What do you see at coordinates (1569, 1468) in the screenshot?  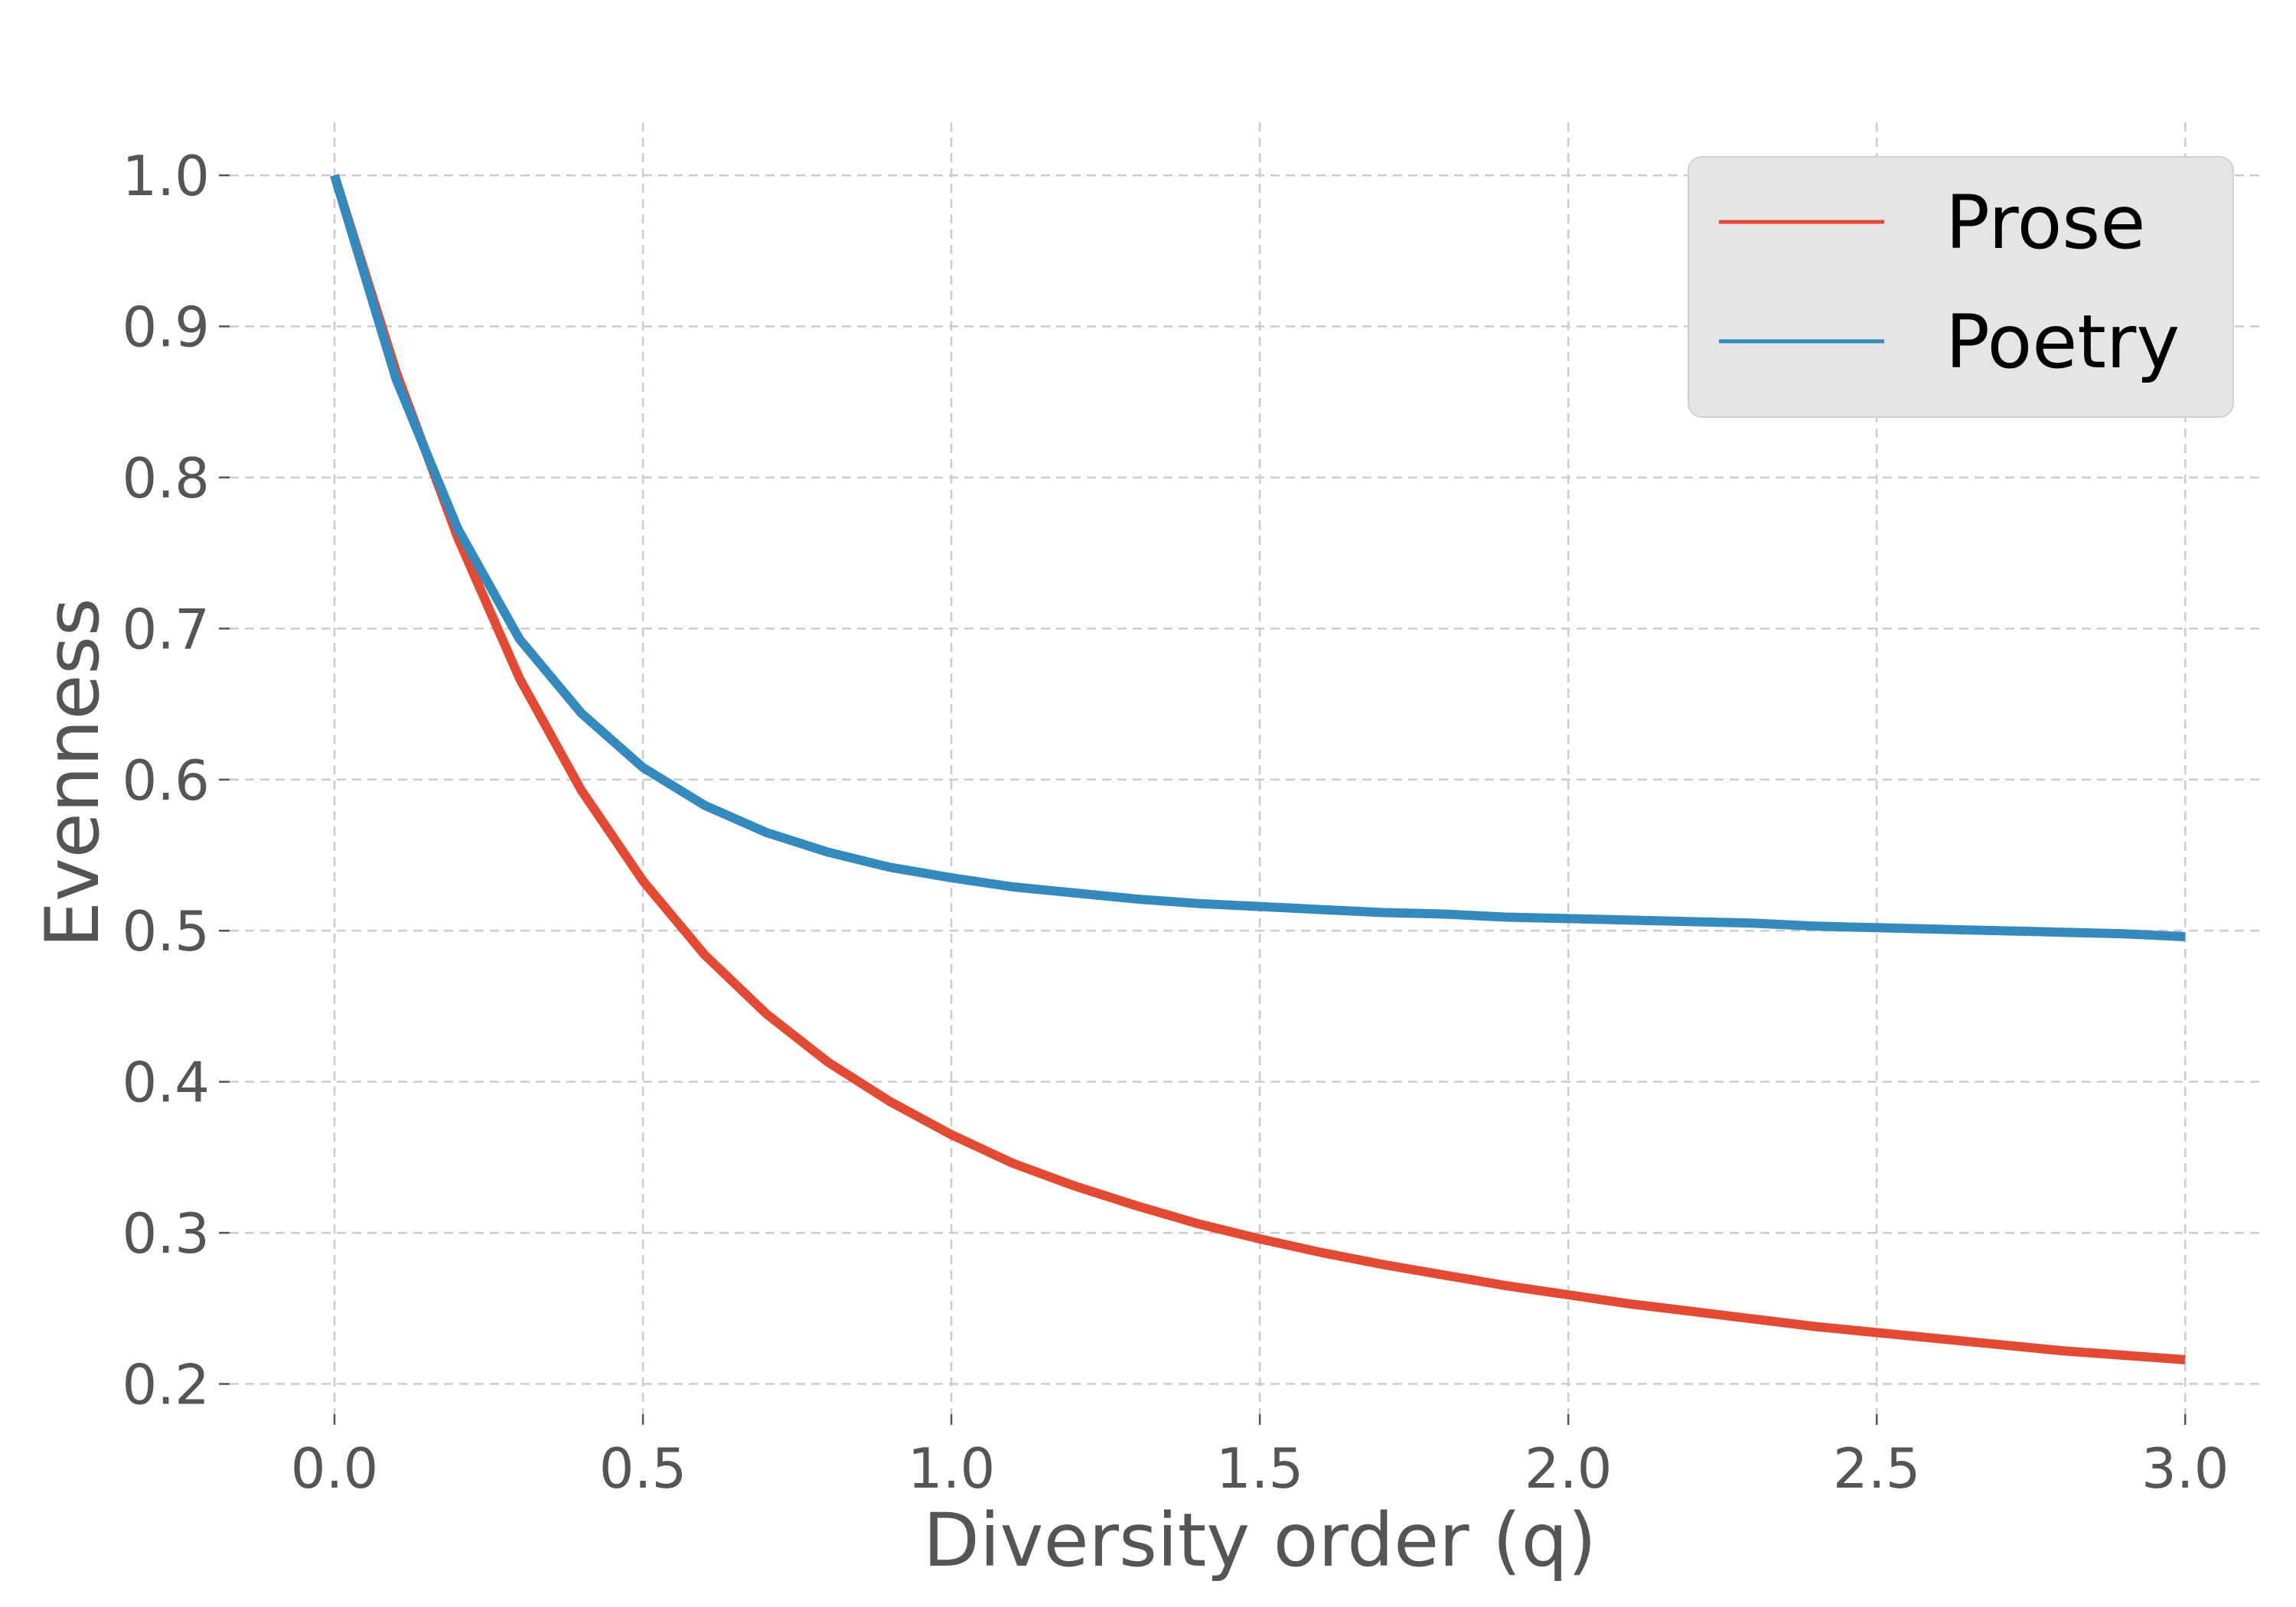 I see `x-tick-label: 2.0` at bounding box center [1569, 1468].